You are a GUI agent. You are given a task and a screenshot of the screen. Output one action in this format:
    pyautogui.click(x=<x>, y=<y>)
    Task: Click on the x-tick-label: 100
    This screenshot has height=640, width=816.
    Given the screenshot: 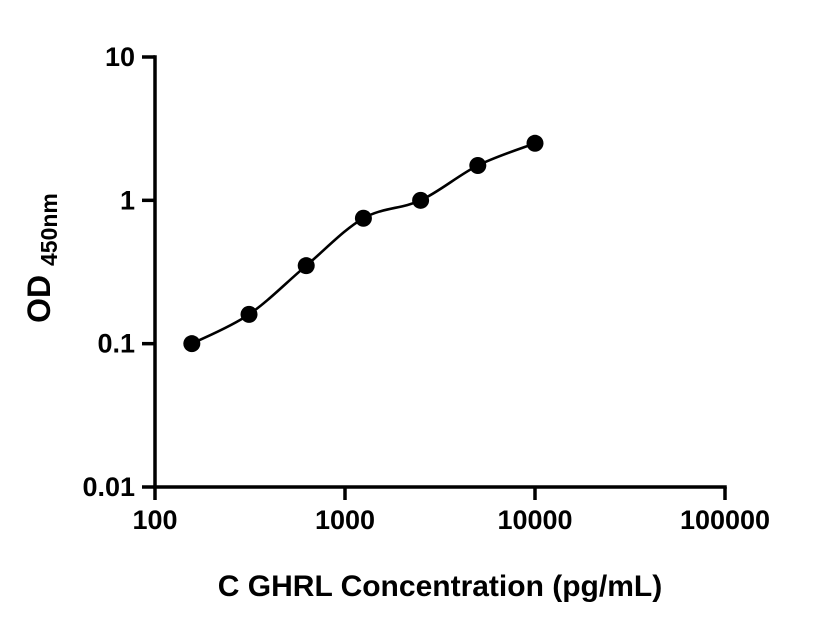 What is the action you would take?
    pyautogui.click(x=154, y=520)
    